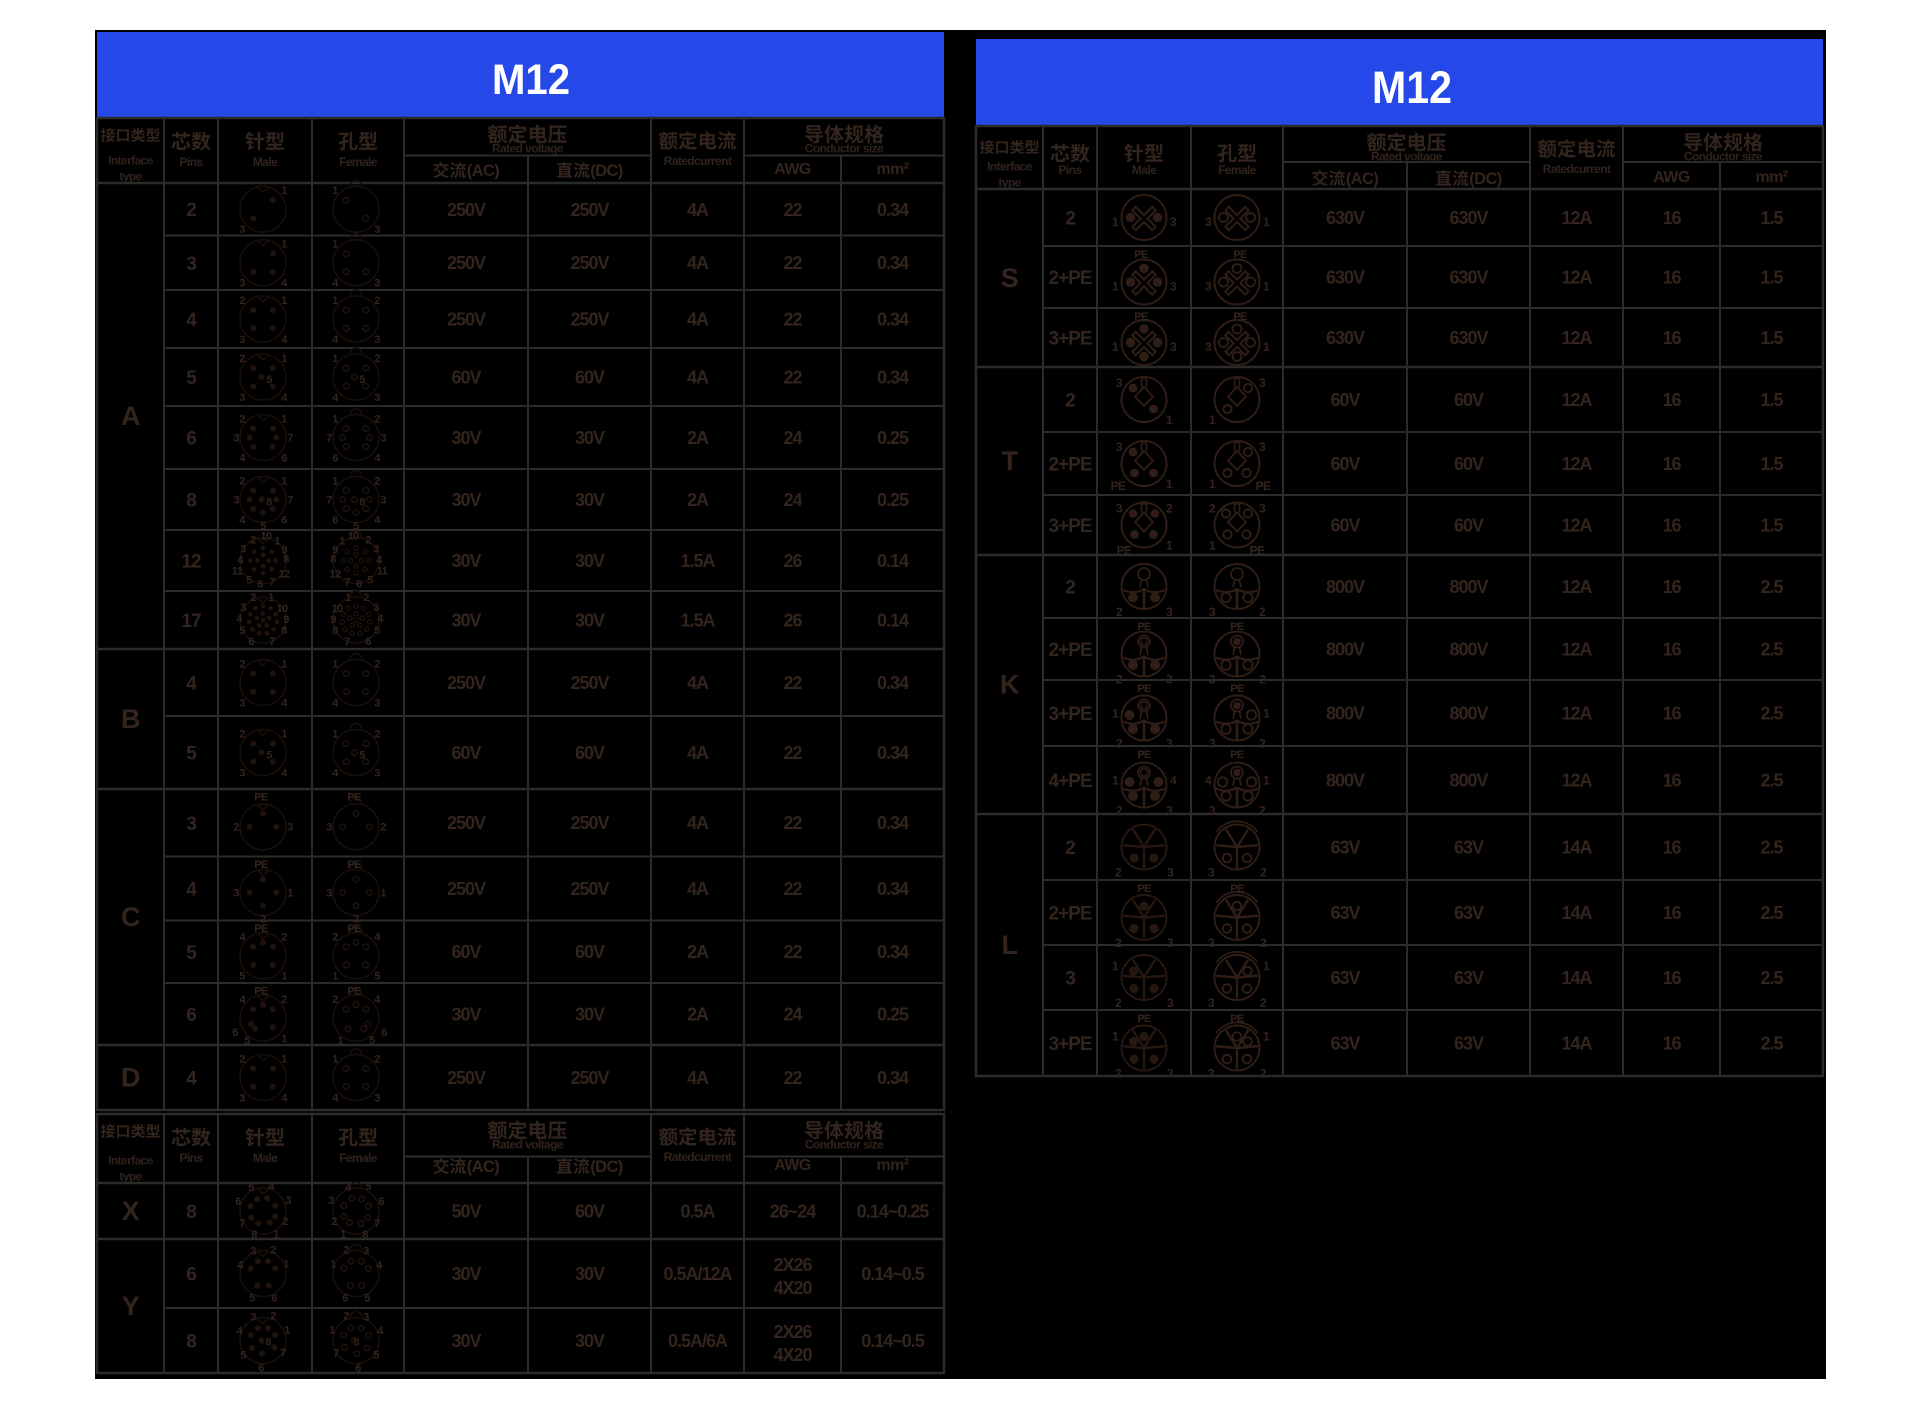 This screenshot has height=1420, width=1920. Describe the element at coordinates (336, 1354) in the screenshot. I see `svg-text: 7` at that location.